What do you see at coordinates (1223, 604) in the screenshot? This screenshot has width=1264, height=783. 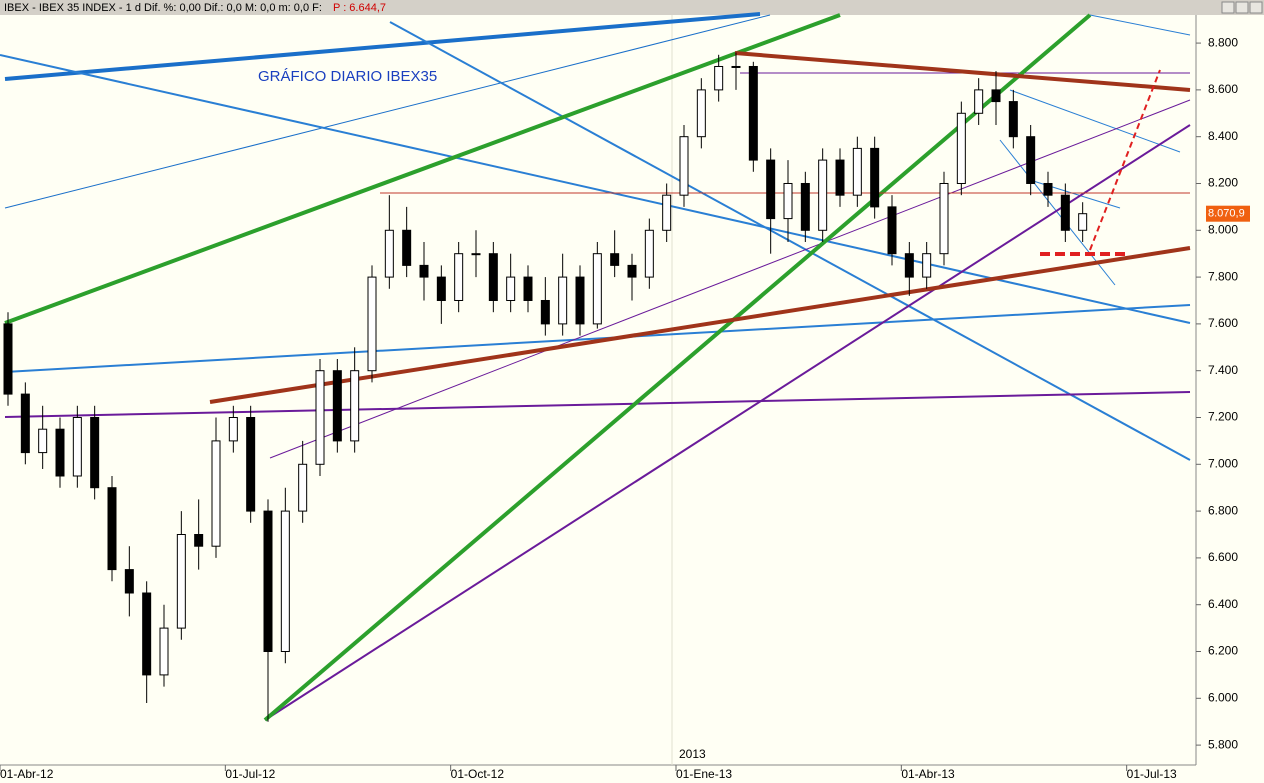 I see `y-tick-label: 6.400` at bounding box center [1223, 604].